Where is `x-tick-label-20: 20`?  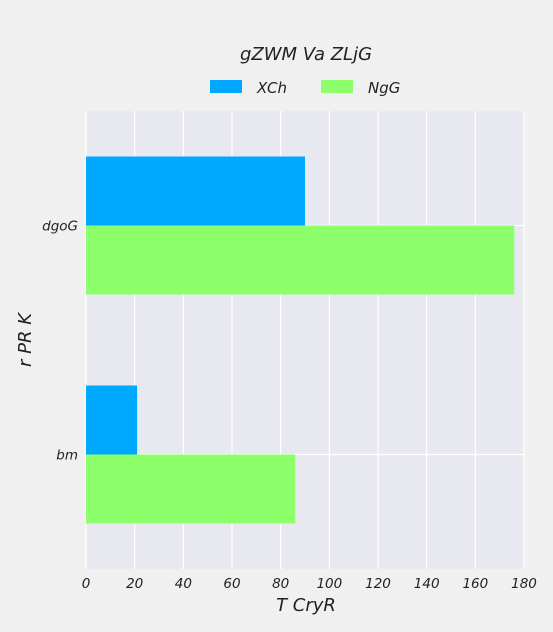
x-tick-label-20: 20 is located at coordinates (134, 584).